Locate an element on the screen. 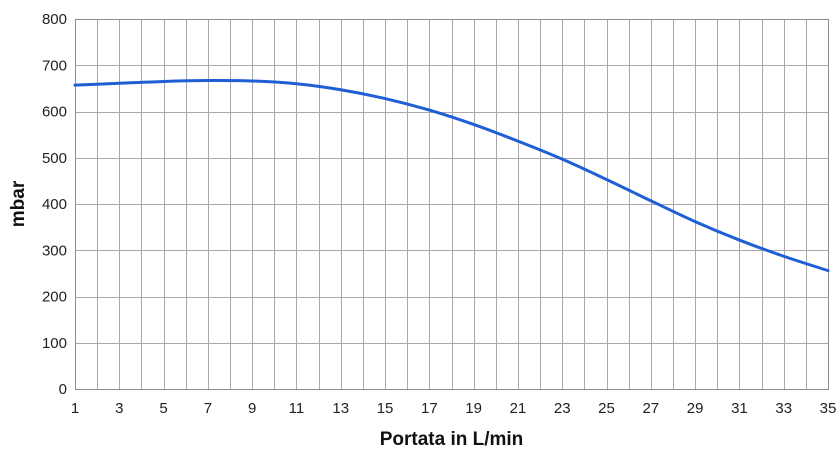  x-tick-label: 5 is located at coordinates (163, 408).